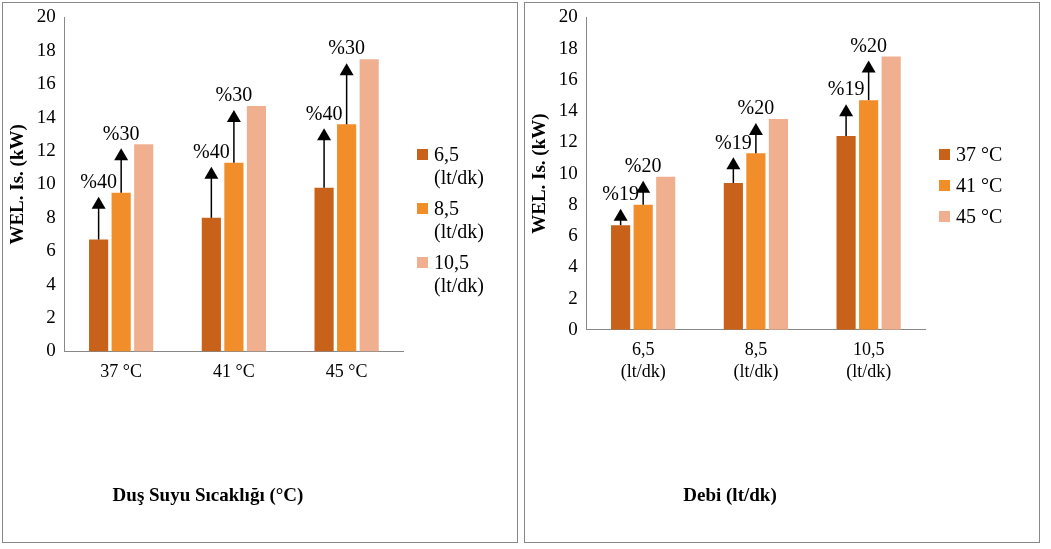 The image size is (1051, 549). Describe the element at coordinates (979, 154) in the screenshot. I see `legend-label: 37 °C` at that location.